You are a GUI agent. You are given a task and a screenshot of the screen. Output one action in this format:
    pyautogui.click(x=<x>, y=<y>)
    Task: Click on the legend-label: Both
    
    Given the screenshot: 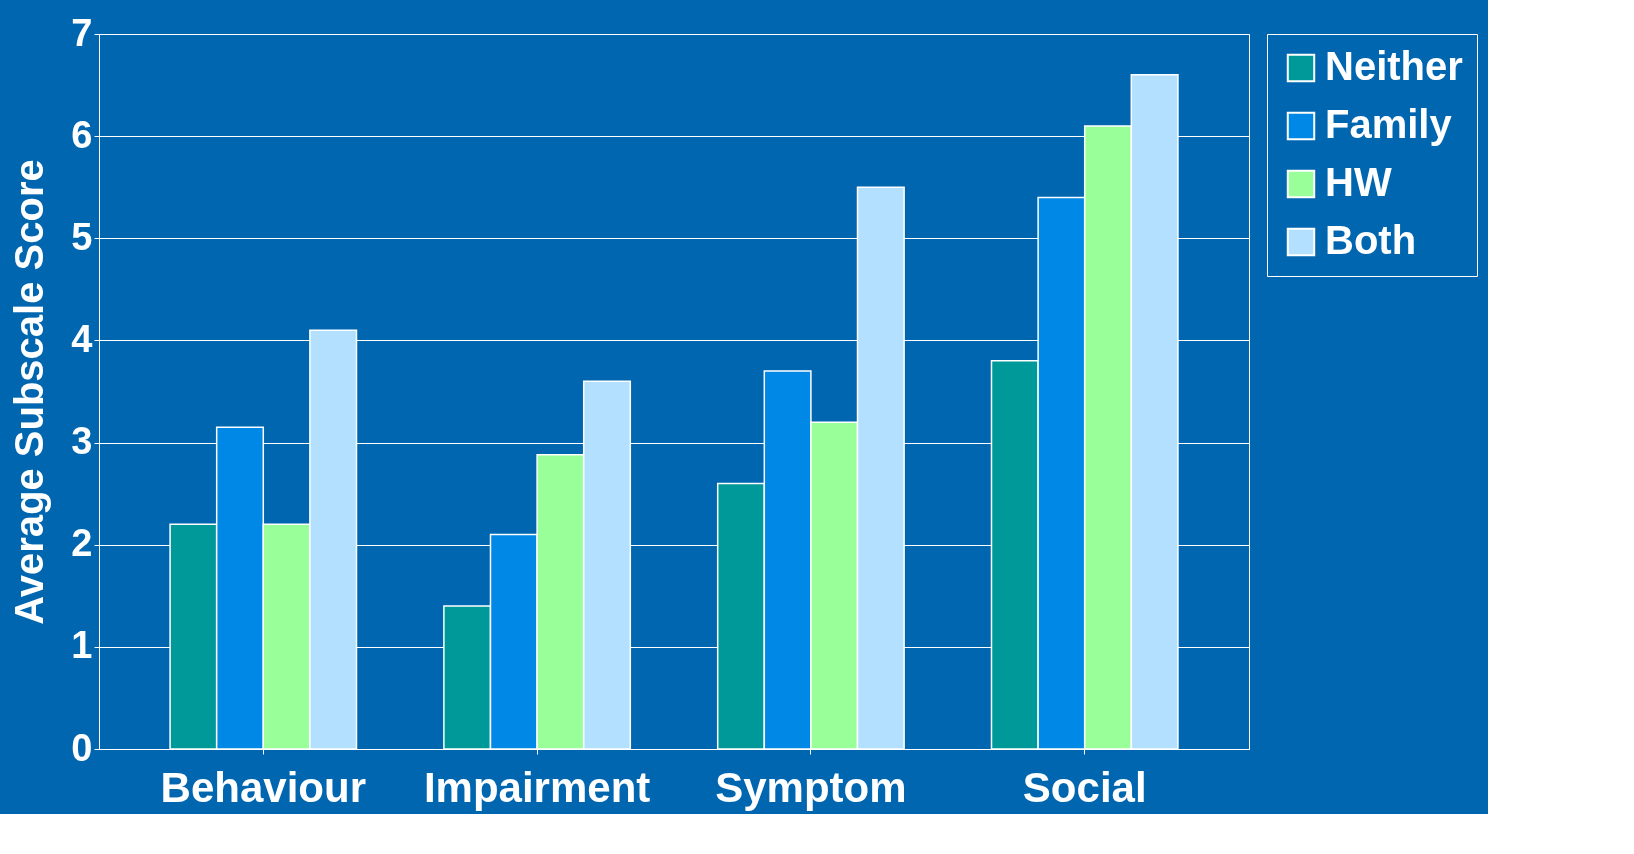 What is the action you would take?
    pyautogui.click(x=1371, y=240)
    